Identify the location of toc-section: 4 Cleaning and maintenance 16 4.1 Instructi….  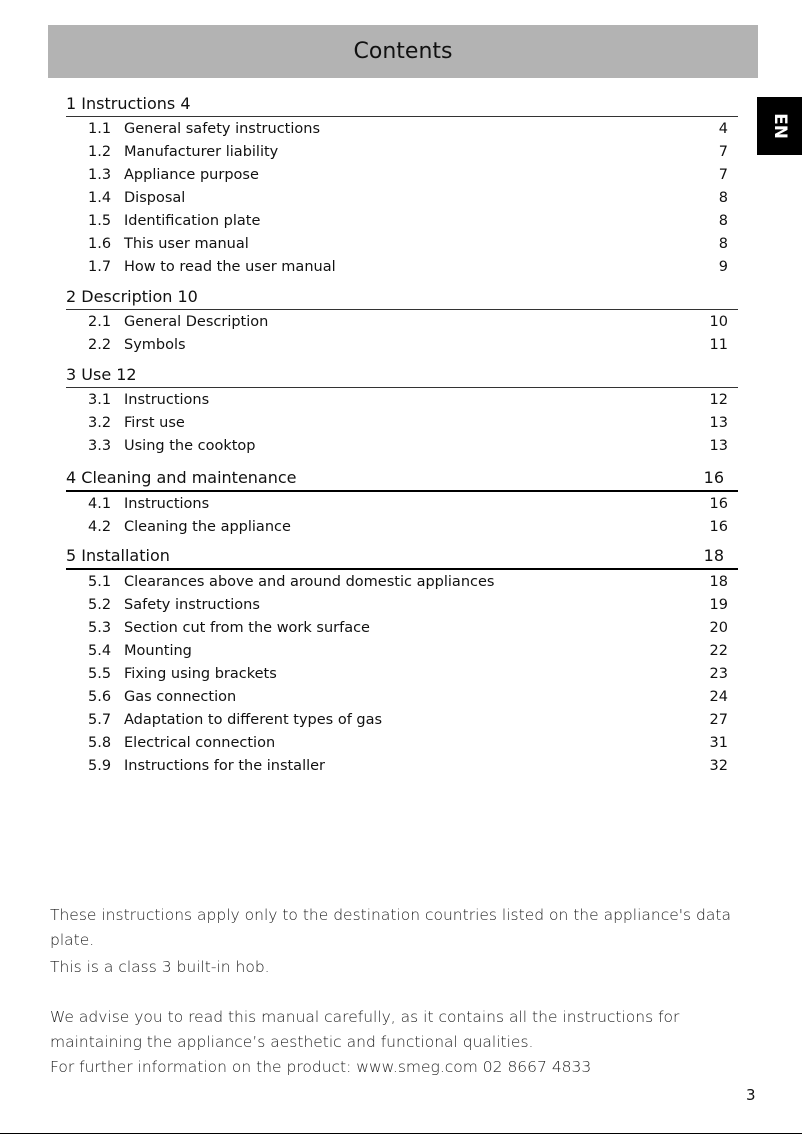
(402, 502).